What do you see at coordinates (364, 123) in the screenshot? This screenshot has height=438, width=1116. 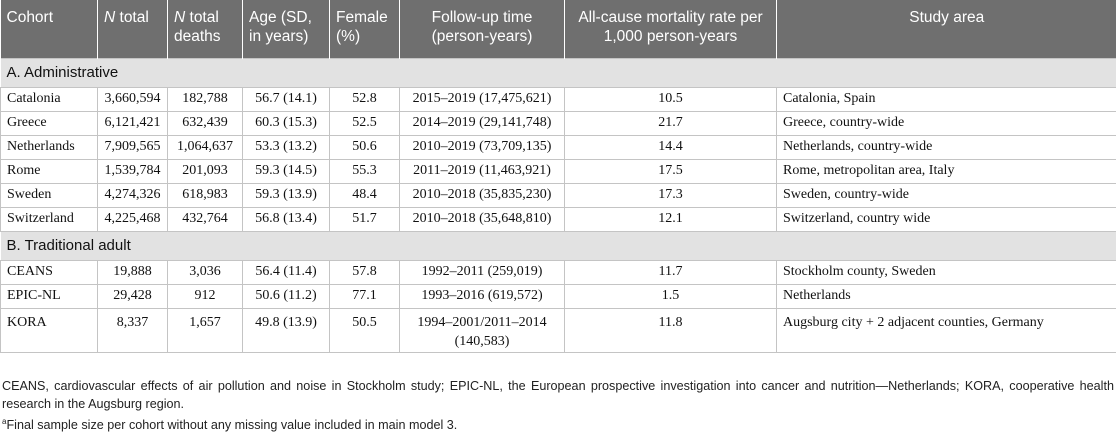 I see `table-cell: 52.5` at bounding box center [364, 123].